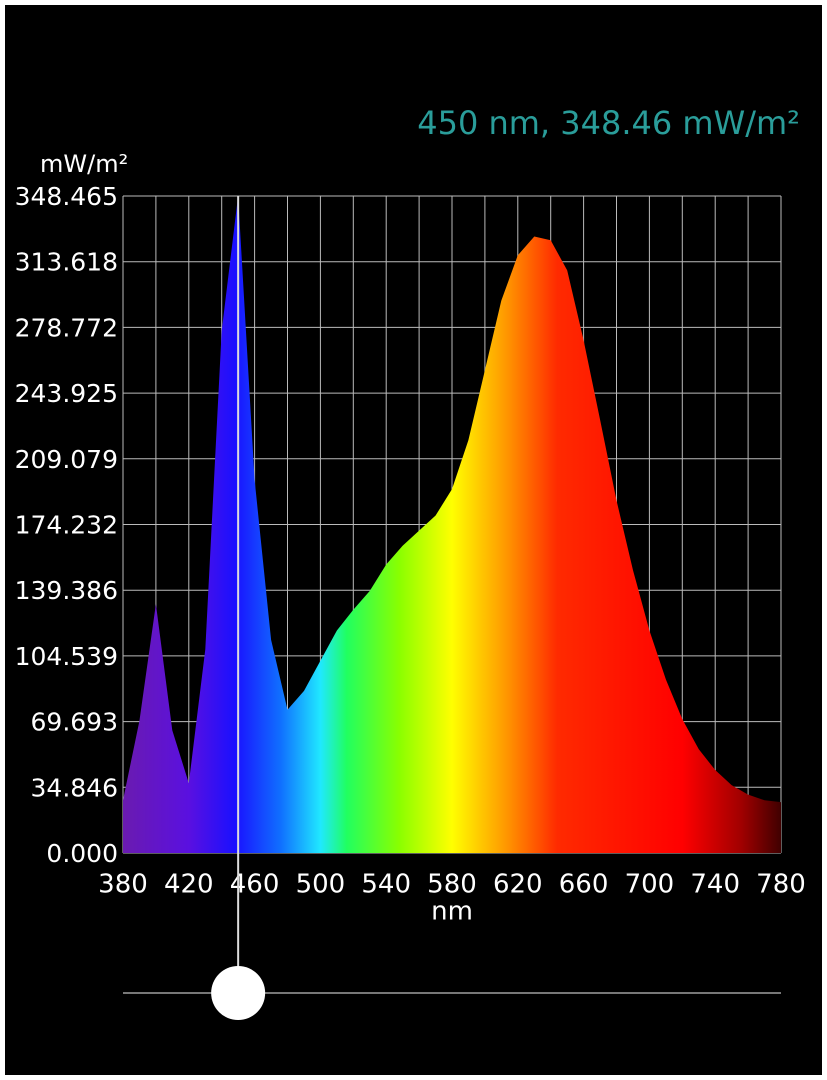 Image resolution: width=827 pixels, height=1080 pixels. What do you see at coordinates (452, 885) in the screenshot?
I see `x-tick-label: 580` at bounding box center [452, 885].